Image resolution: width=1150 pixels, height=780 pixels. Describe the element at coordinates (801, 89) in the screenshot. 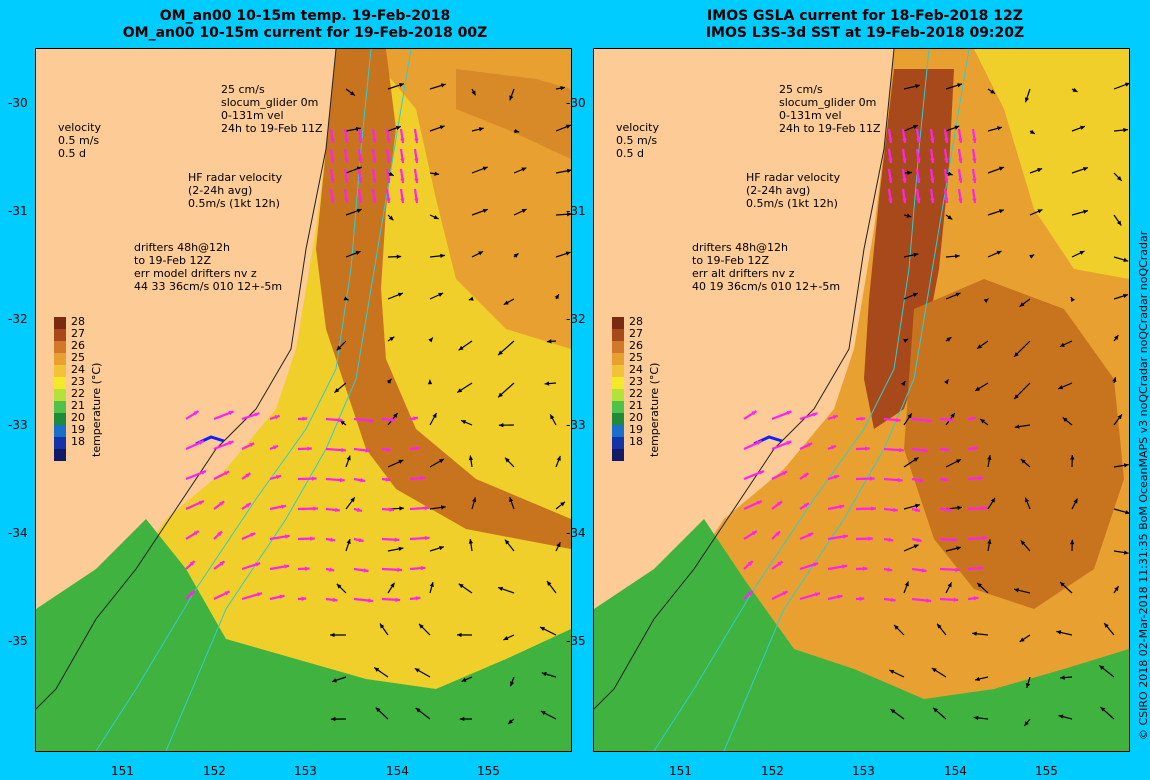

I see `glider-legend-speed: 25 cm/s` at that location.